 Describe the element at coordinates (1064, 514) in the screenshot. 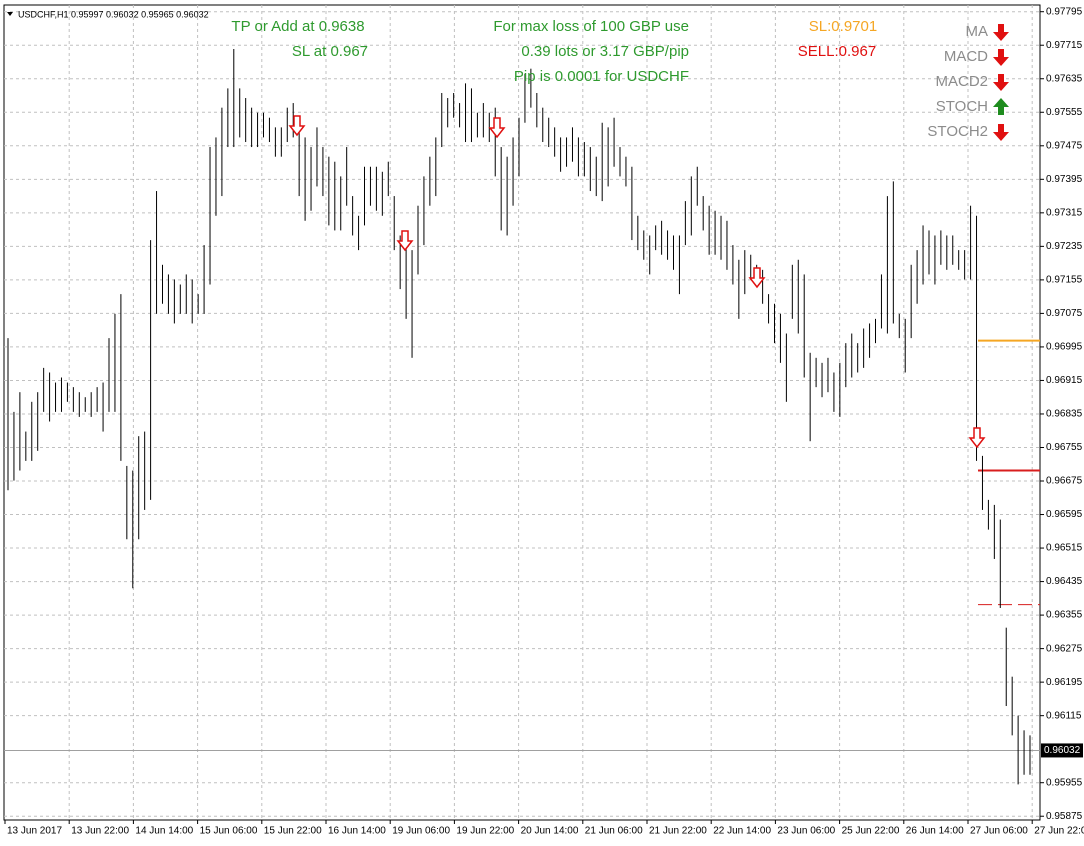

I see `y-tick-label: 0.96595` at that location.